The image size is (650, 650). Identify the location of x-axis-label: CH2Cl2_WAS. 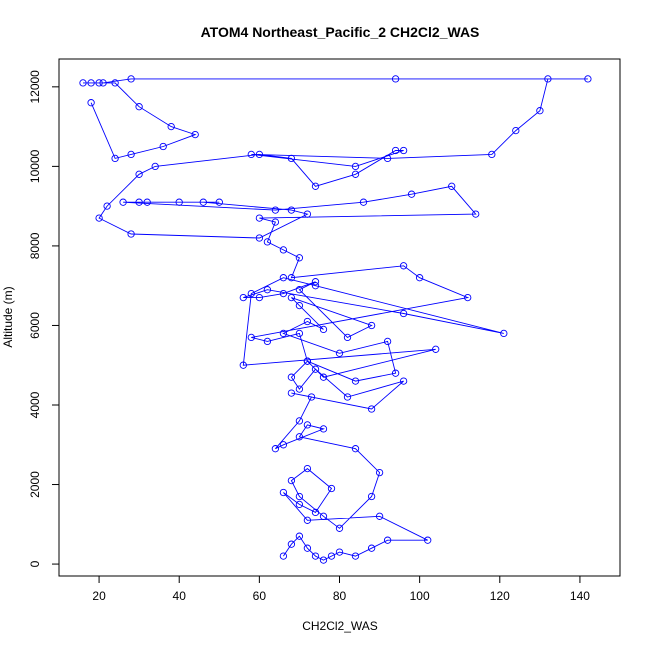
(340, 626).